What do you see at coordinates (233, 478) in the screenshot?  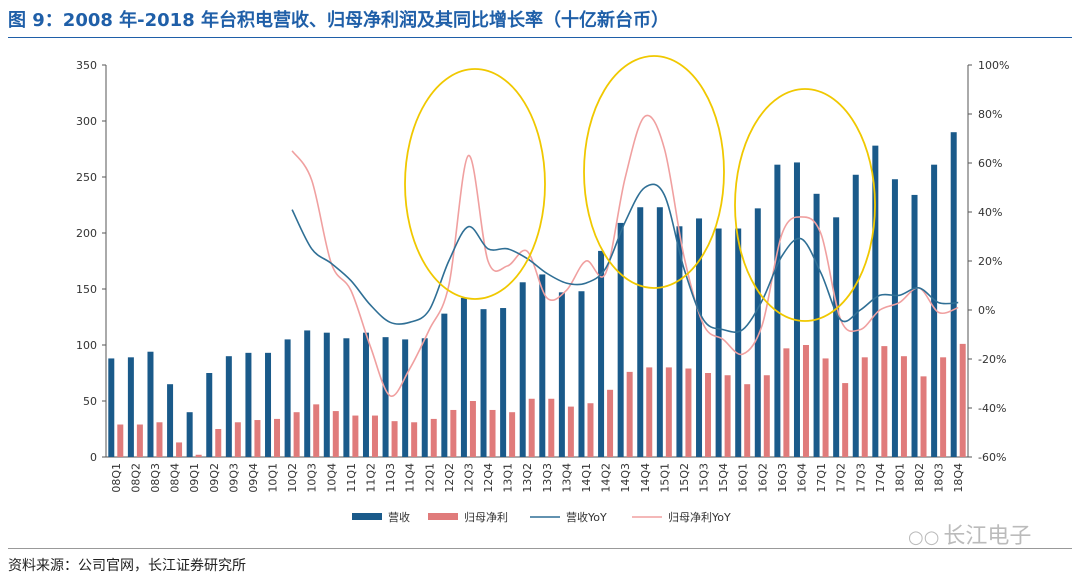 I see `x-axis-tick-label: 09Q3` at bounding box center [233, 478].